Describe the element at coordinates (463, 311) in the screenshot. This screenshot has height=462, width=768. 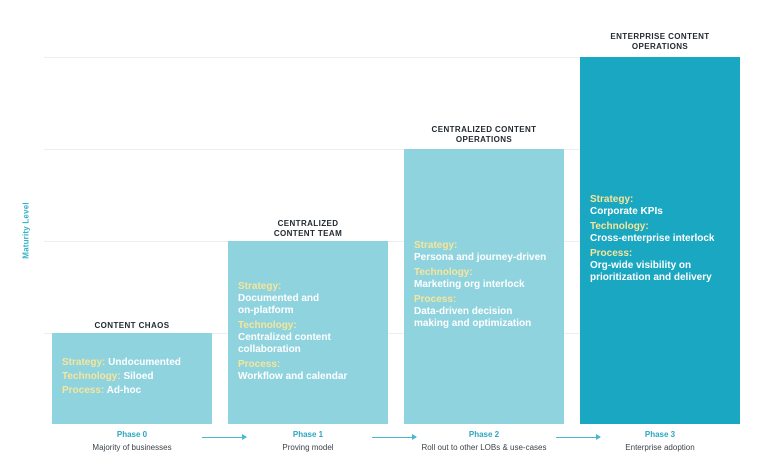
I see `stage-2-process-value-1: Data-driven decision` at that location.